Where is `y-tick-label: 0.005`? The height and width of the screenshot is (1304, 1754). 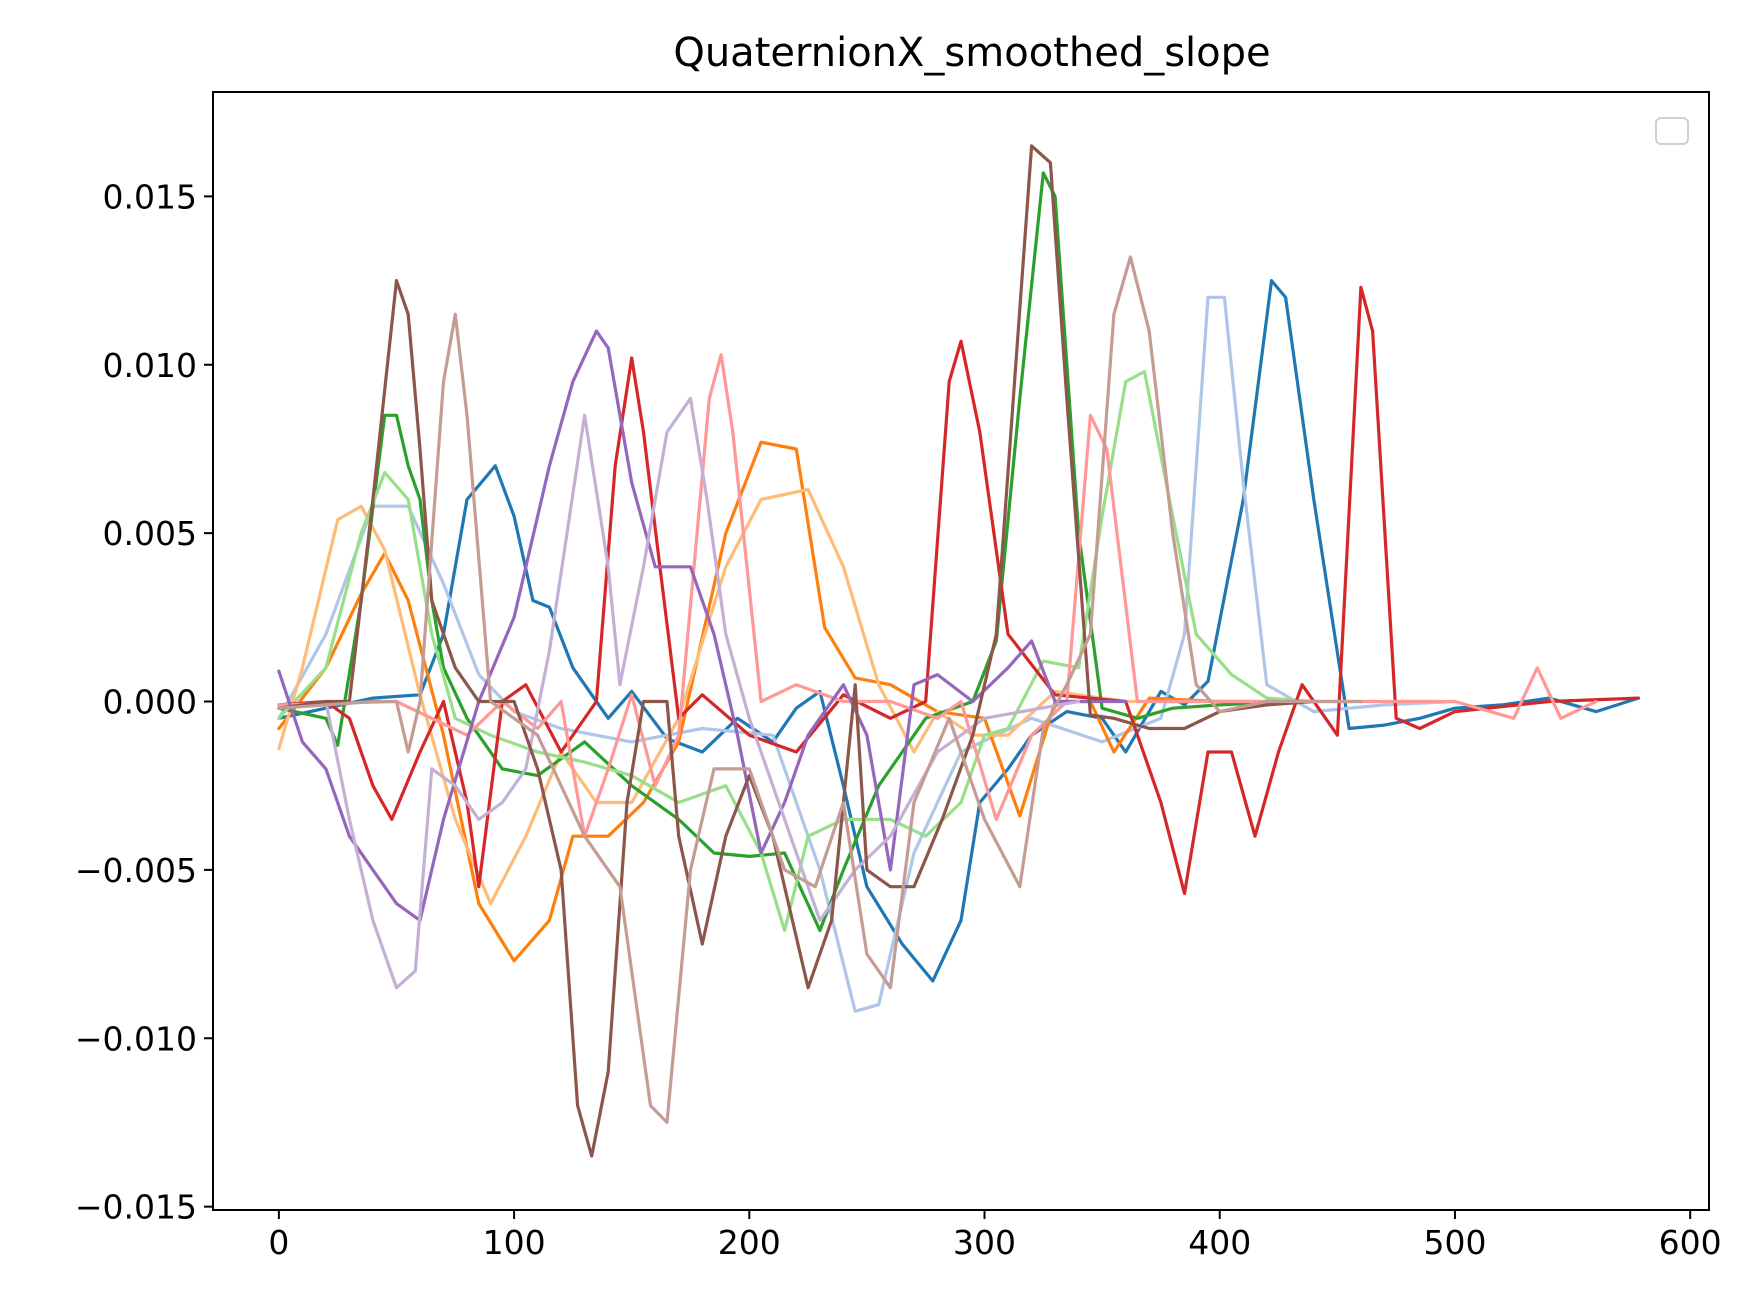
y-tick-label: 0.005 is located at coordinates (150, 533).